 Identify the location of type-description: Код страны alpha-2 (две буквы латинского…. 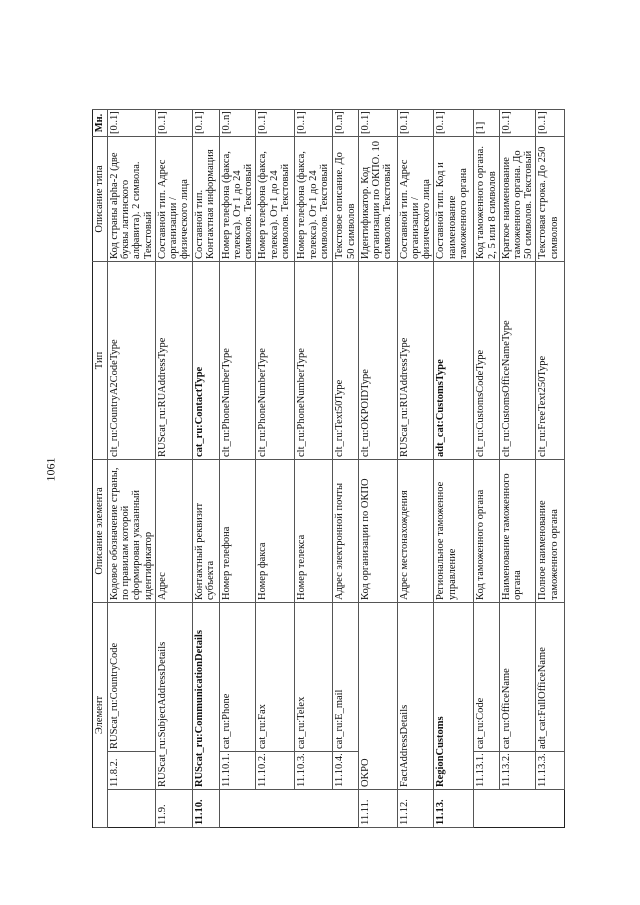
(131, 199).